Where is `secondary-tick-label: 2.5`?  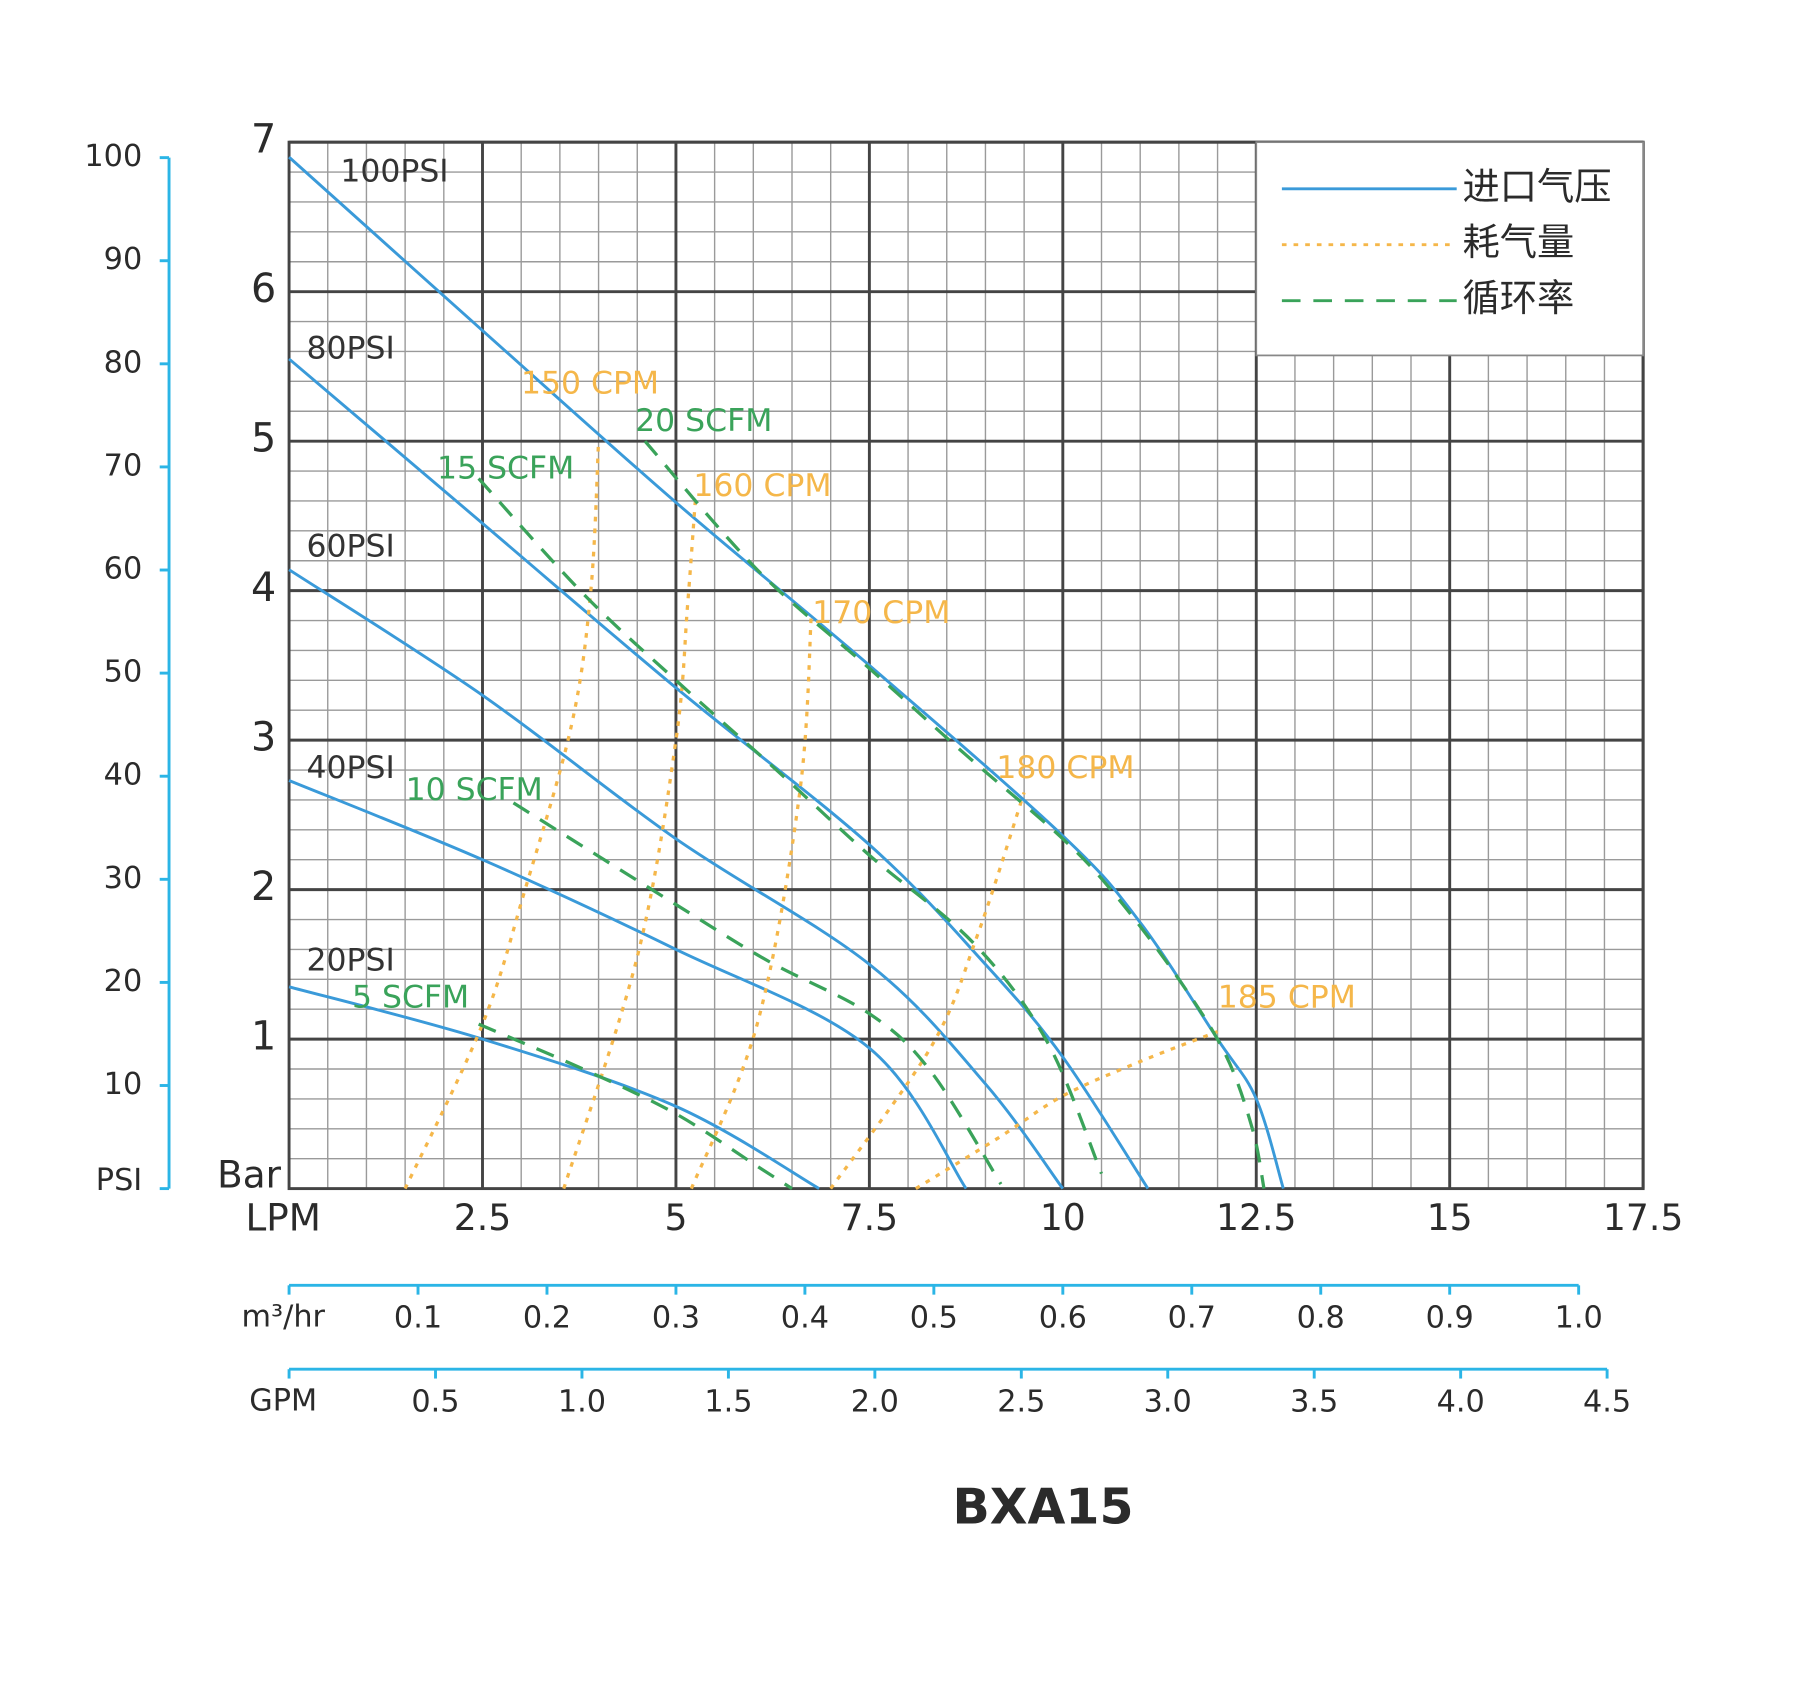 secondary-tick-label: 2.5 is located at coordinates (1021, 1402).